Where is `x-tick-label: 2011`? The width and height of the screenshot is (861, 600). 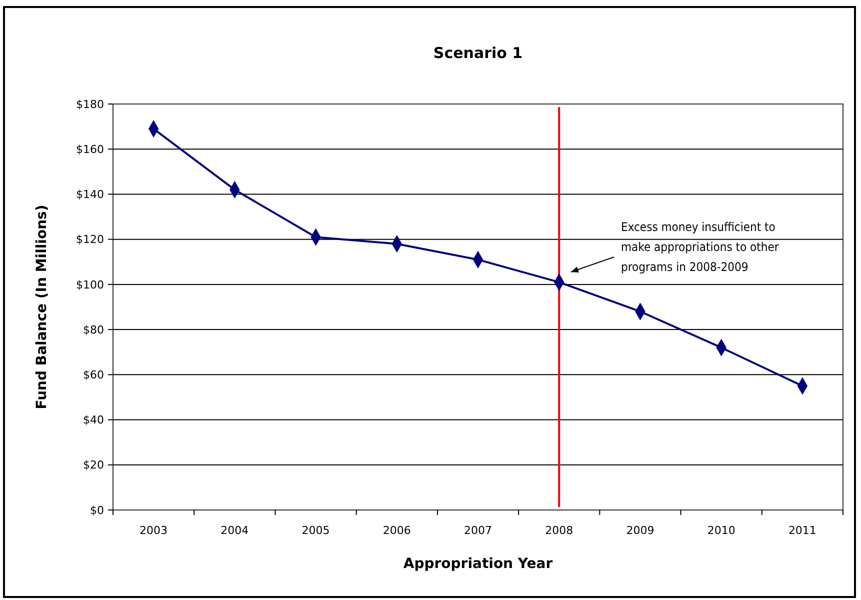 x-tick-label: 2011 is located at coordinates (802, 530).